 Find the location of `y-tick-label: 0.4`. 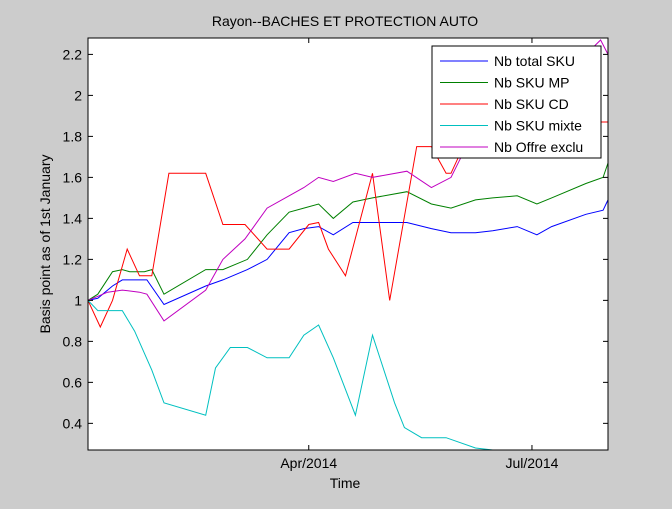

y-tick-label: 0.4 is located at coordinates (73, 423).